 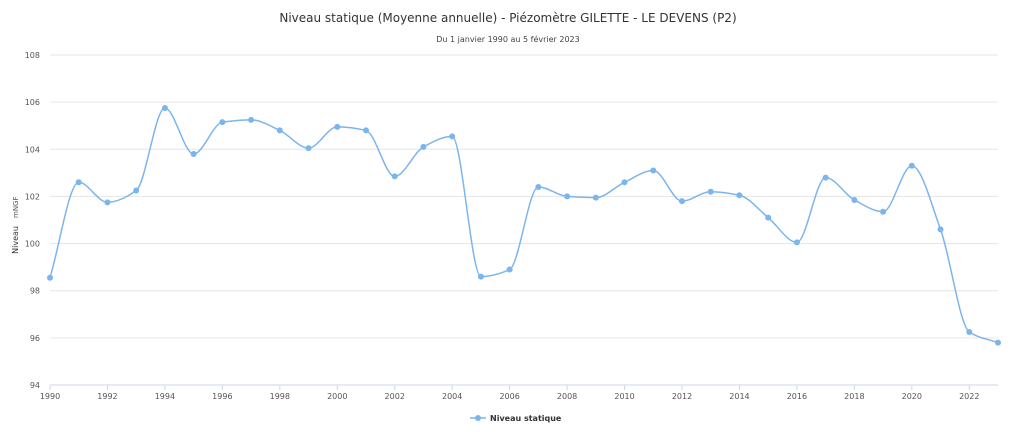 What do you see at coordinates (739, 396) in the screenshot?
I see `x-tick-label: 2014` at bounding box center [739, 396].